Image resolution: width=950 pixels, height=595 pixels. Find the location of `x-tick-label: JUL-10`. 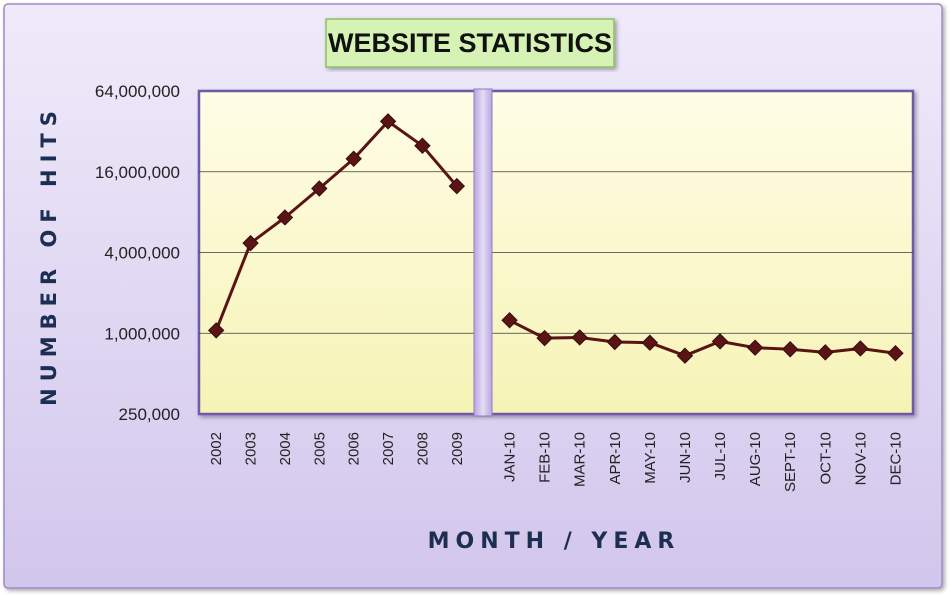

x-tick-label: JUL-10 is located at coordinates (720, 456).